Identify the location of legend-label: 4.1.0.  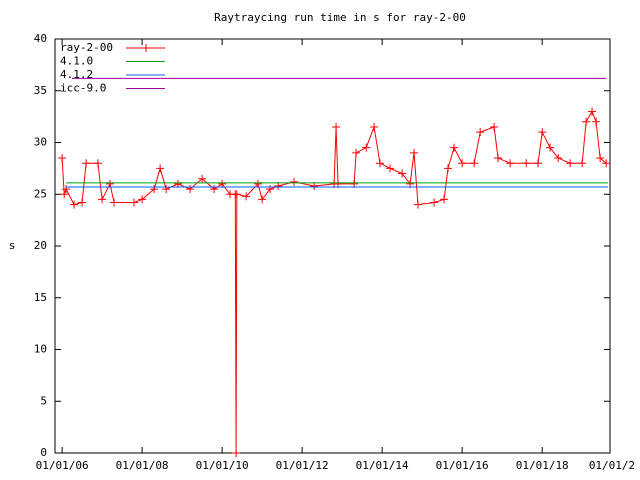
(76, 61).